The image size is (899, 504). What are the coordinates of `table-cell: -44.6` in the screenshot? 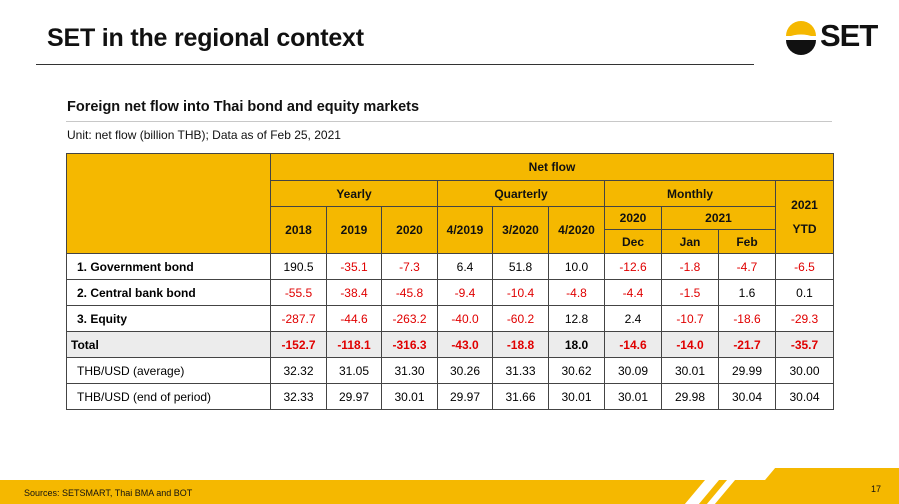 It's located at (354, 318).